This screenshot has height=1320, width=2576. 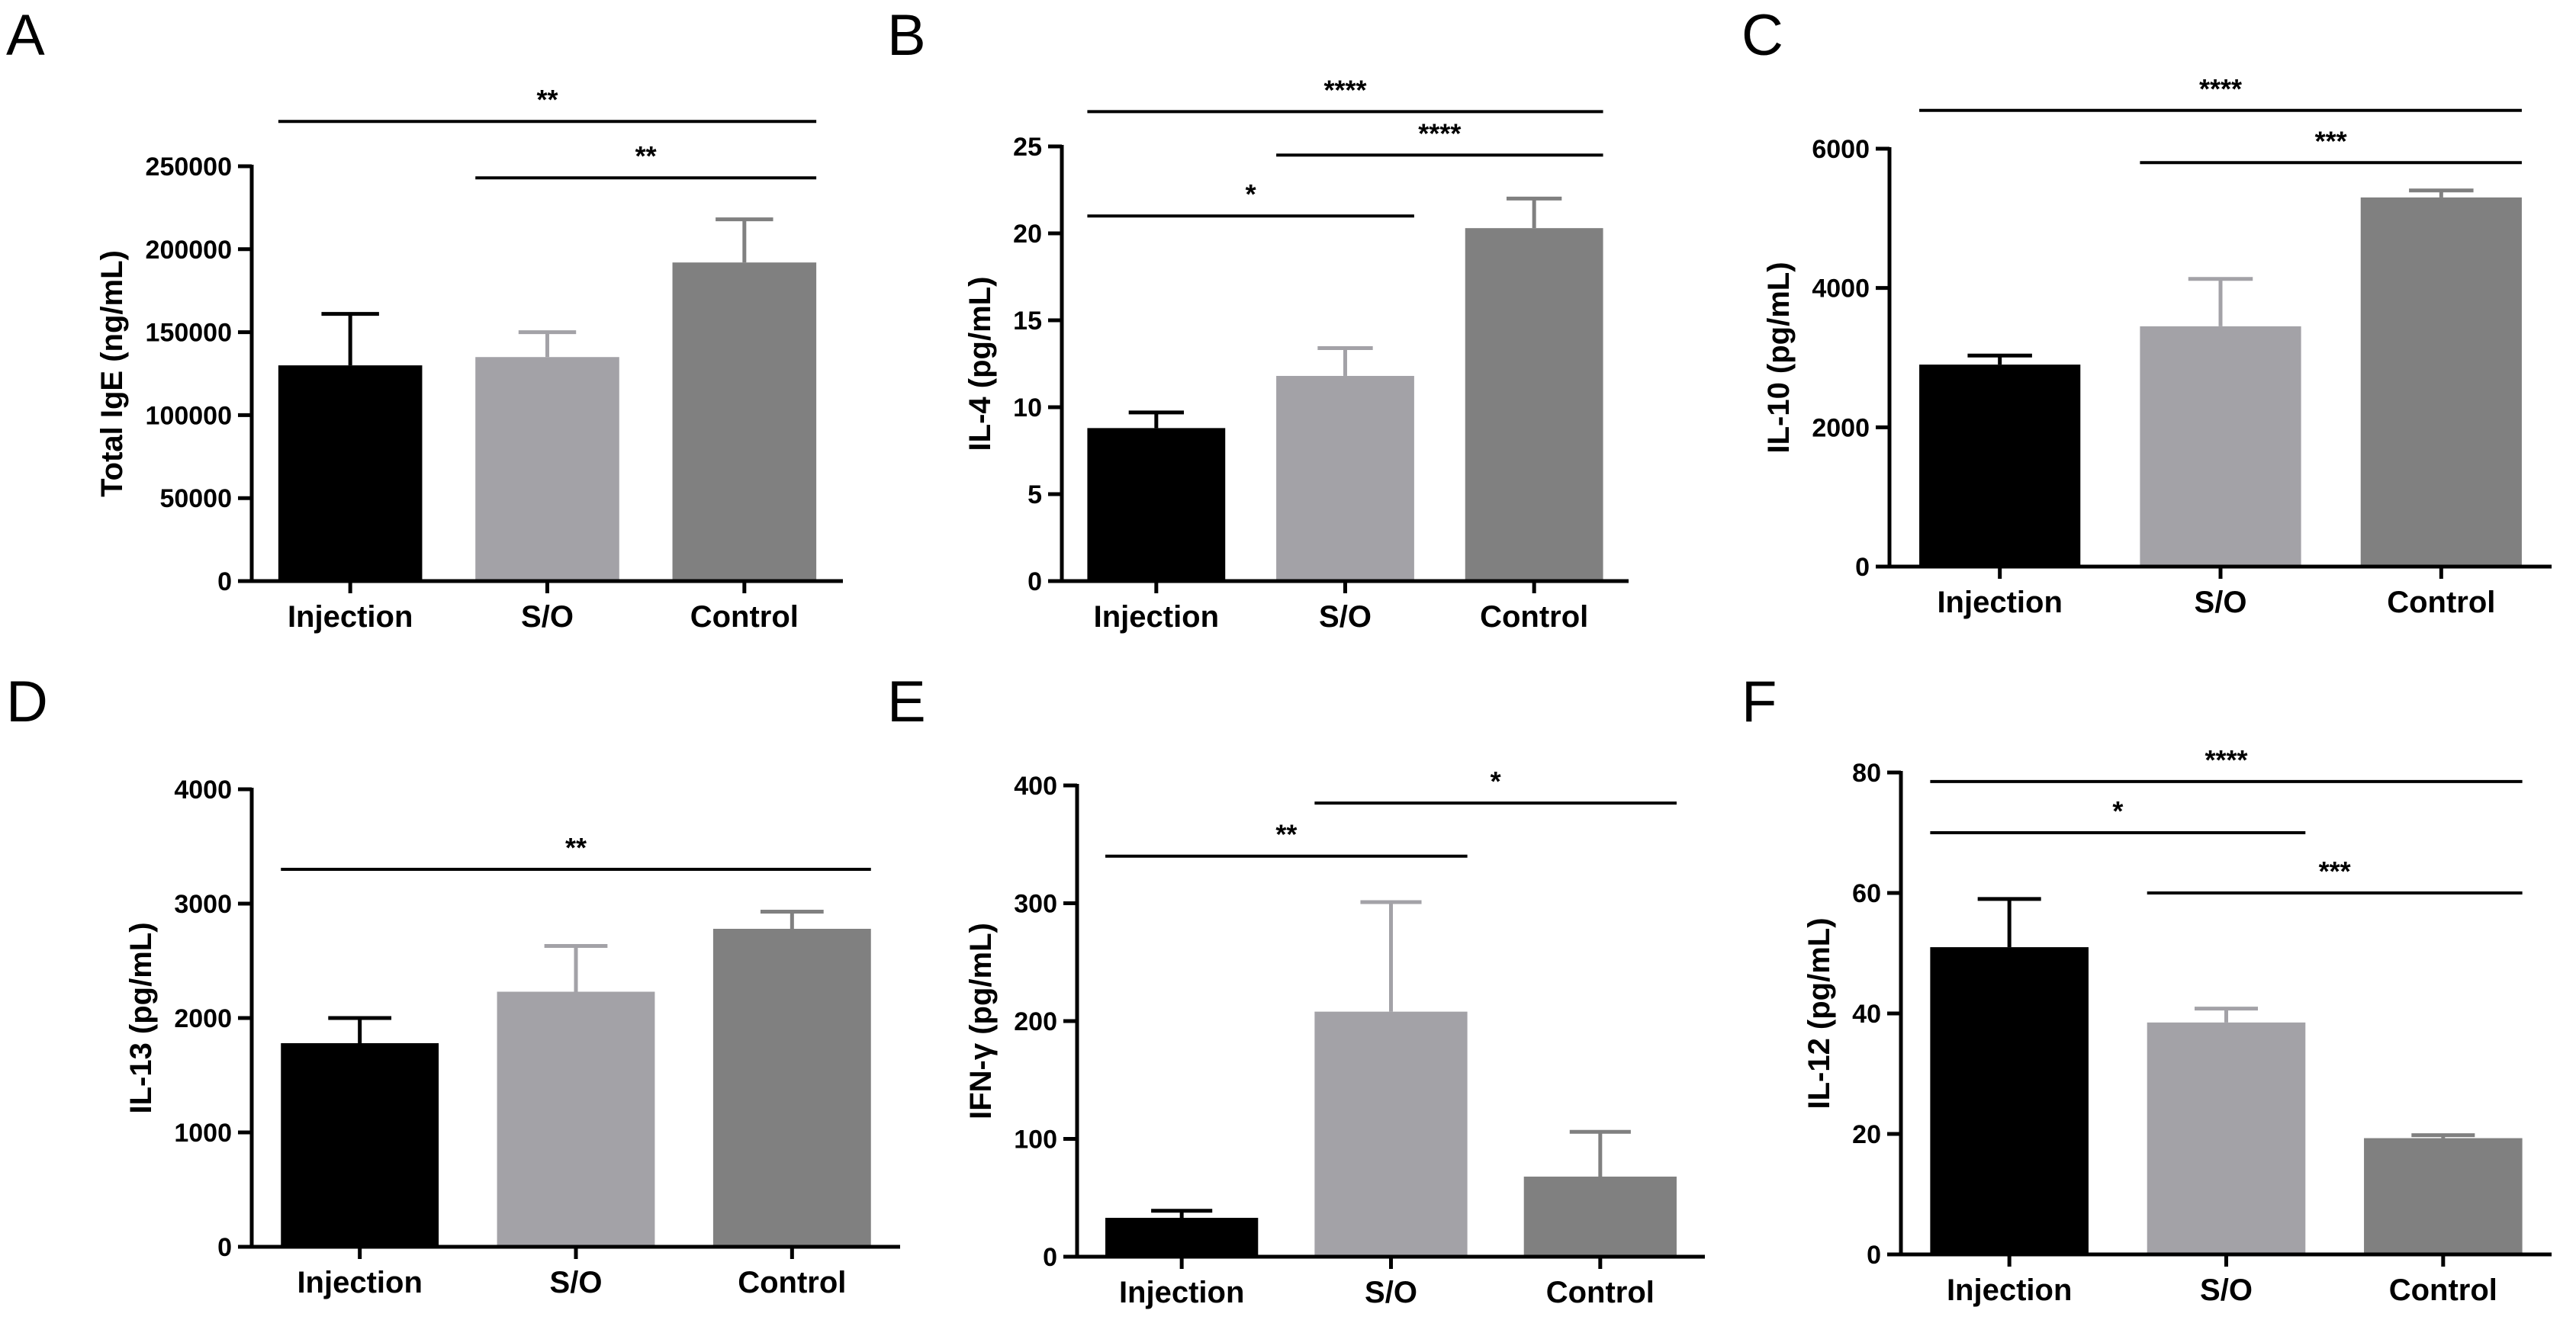 I want to click on y-axis-title: IL-13 (pg/mL), so click(x=141, y=1017).